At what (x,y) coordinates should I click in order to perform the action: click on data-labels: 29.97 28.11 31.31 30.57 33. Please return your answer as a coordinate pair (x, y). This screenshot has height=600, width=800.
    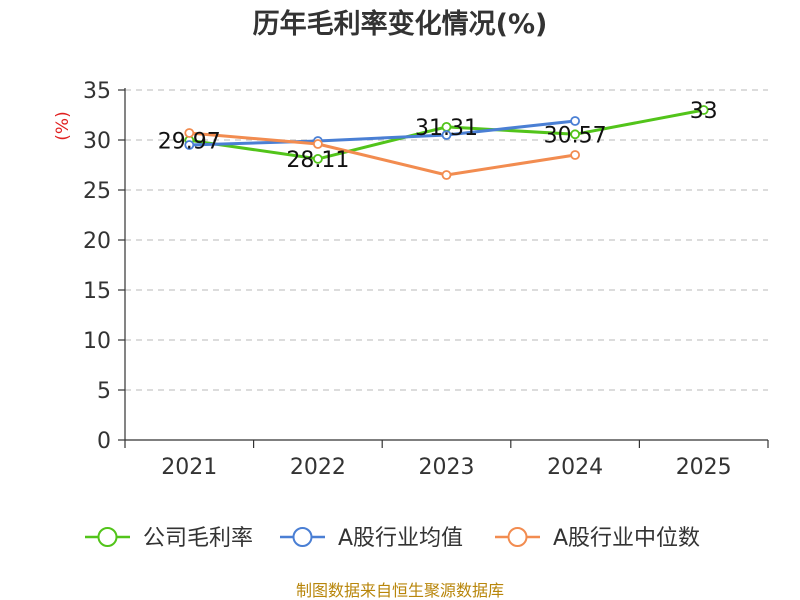
    Looking at the image, I should click on (438, 136).